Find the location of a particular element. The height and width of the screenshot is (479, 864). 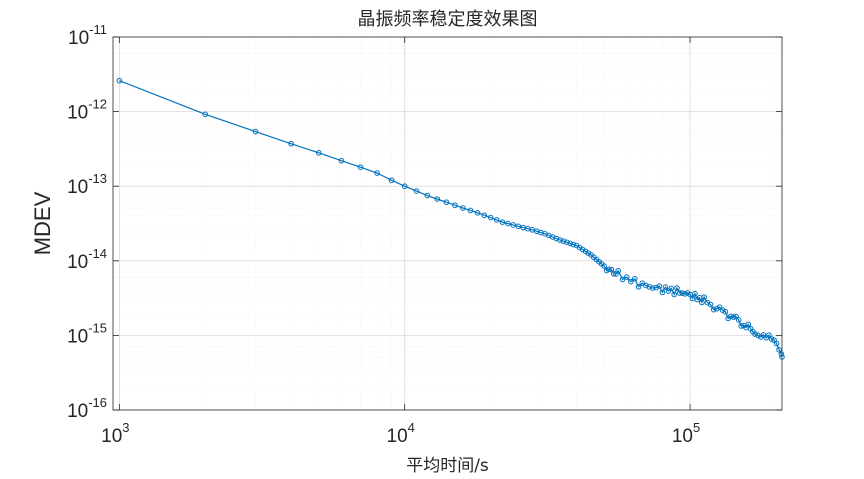

y-tick-label: 10-16 is located at coordinates (87, 408).